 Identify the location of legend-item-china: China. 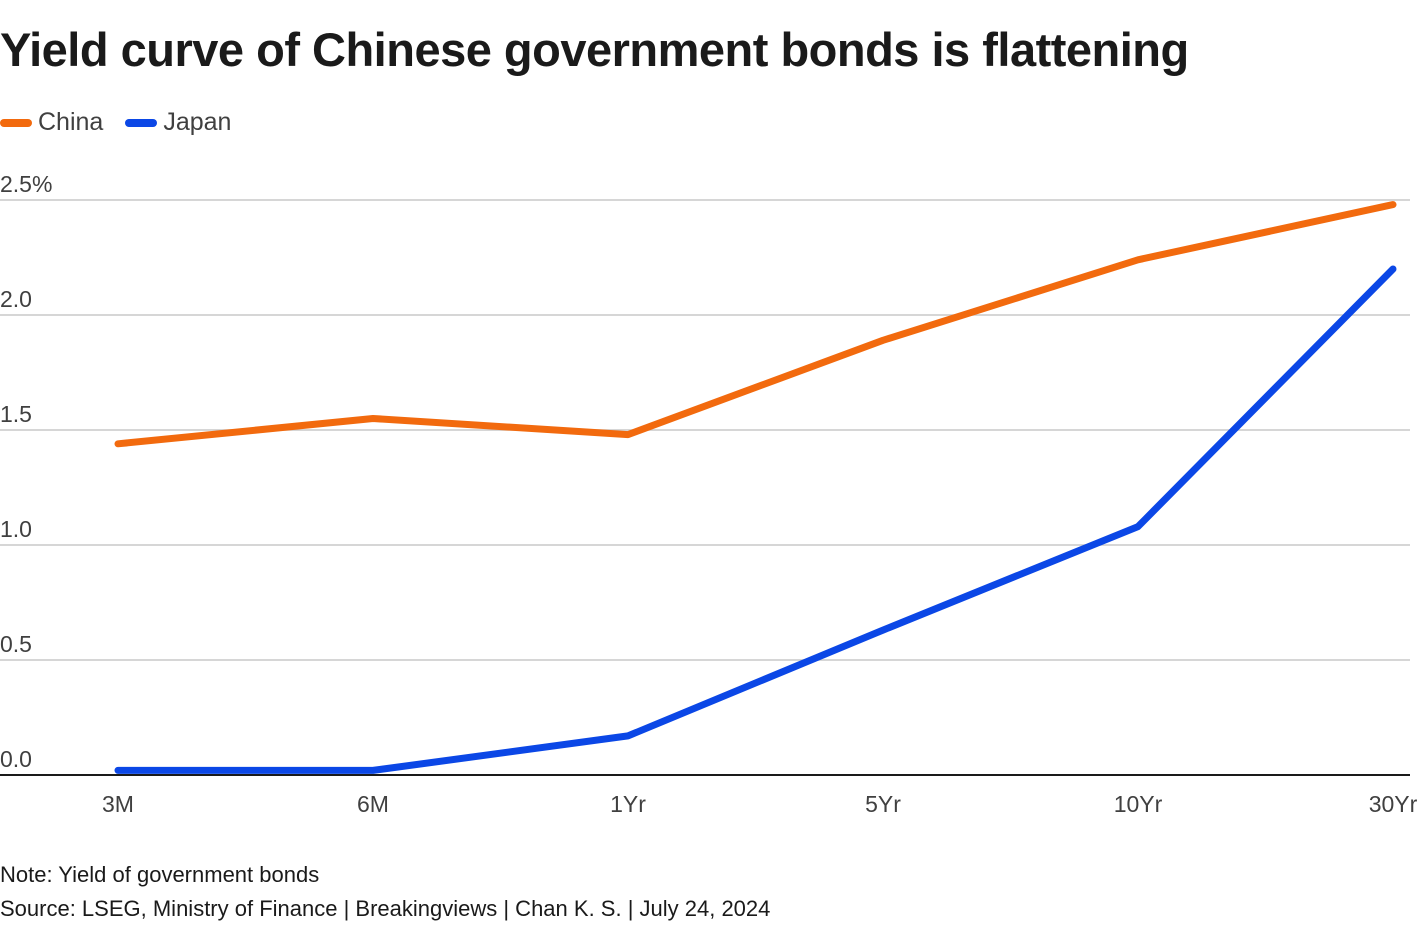
(51, 122).